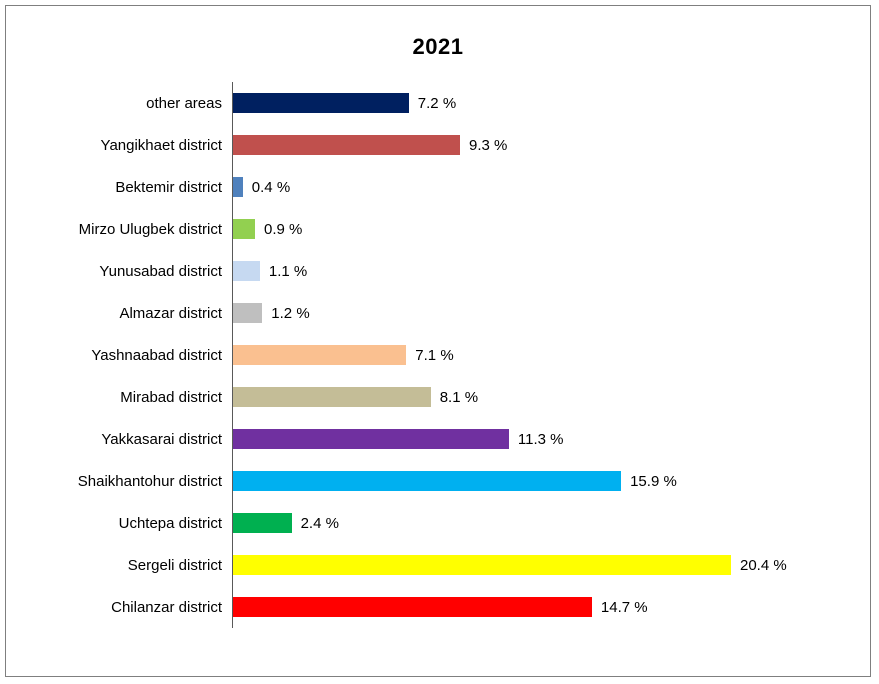 The width and height of the screenshot is (879, 684). What do you see at coordinates (150, 229) in the screenshot?
I see `category-label: Mirzo Ulugbek district` at bounding box center [150, 229].